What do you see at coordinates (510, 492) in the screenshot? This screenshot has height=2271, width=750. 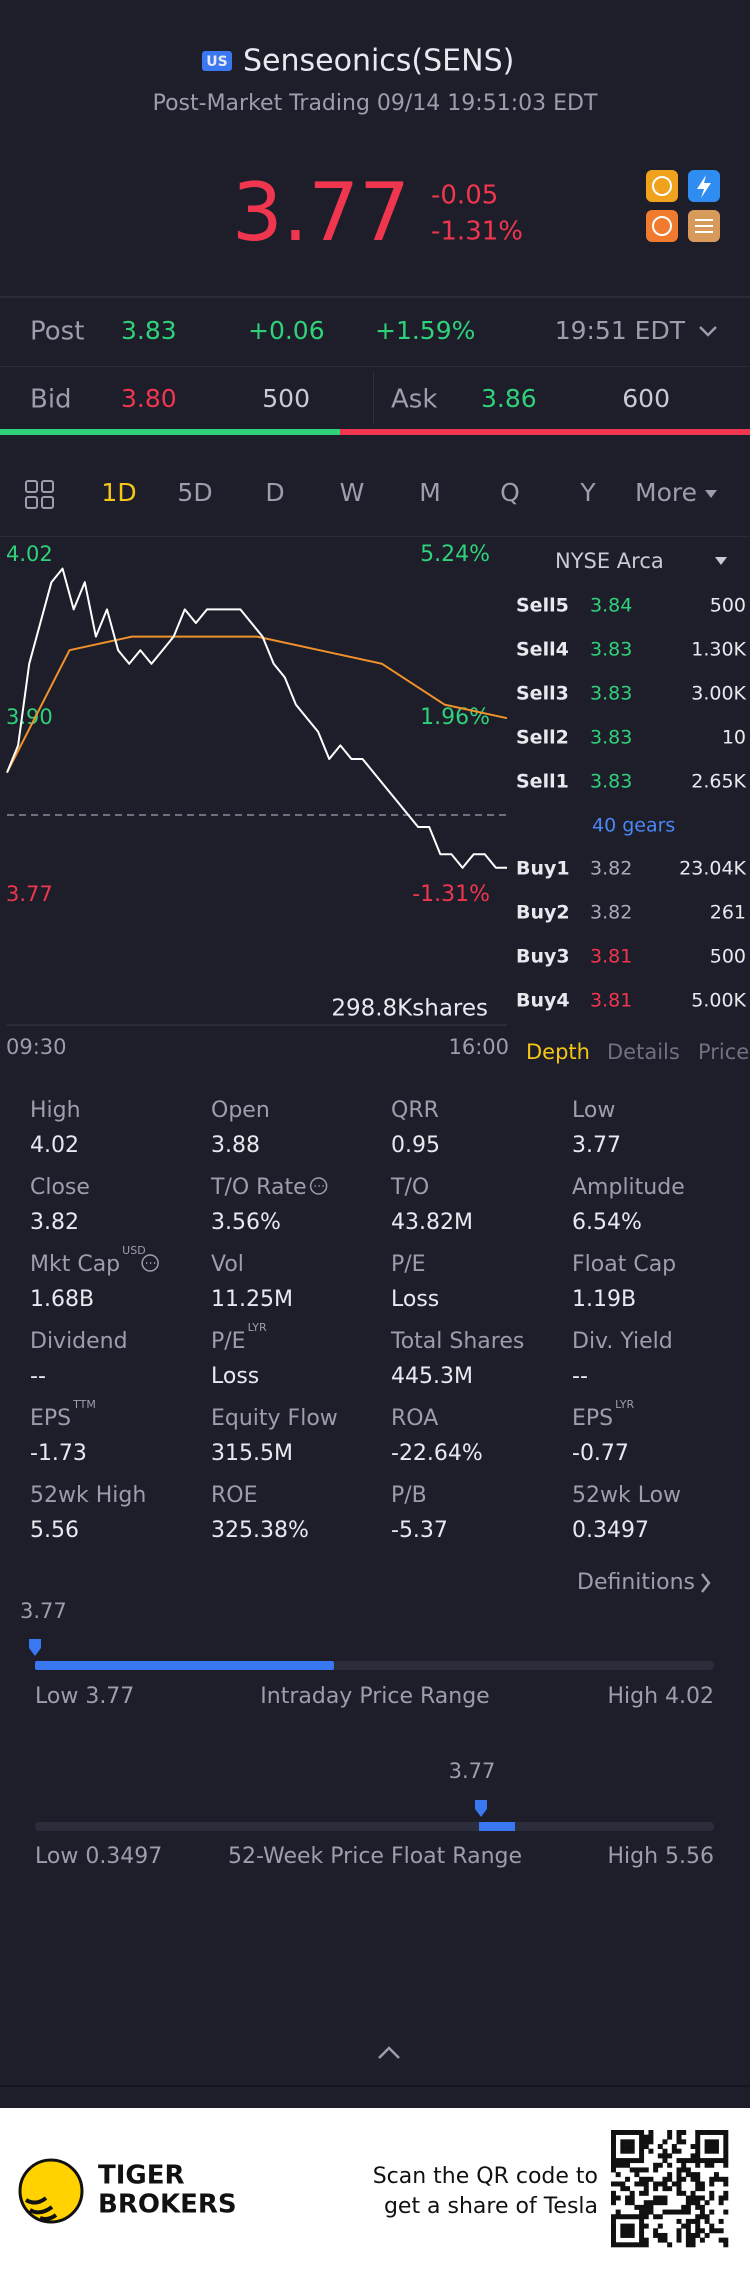 I see `period-tab: Q` at bounding box center [510, 492].